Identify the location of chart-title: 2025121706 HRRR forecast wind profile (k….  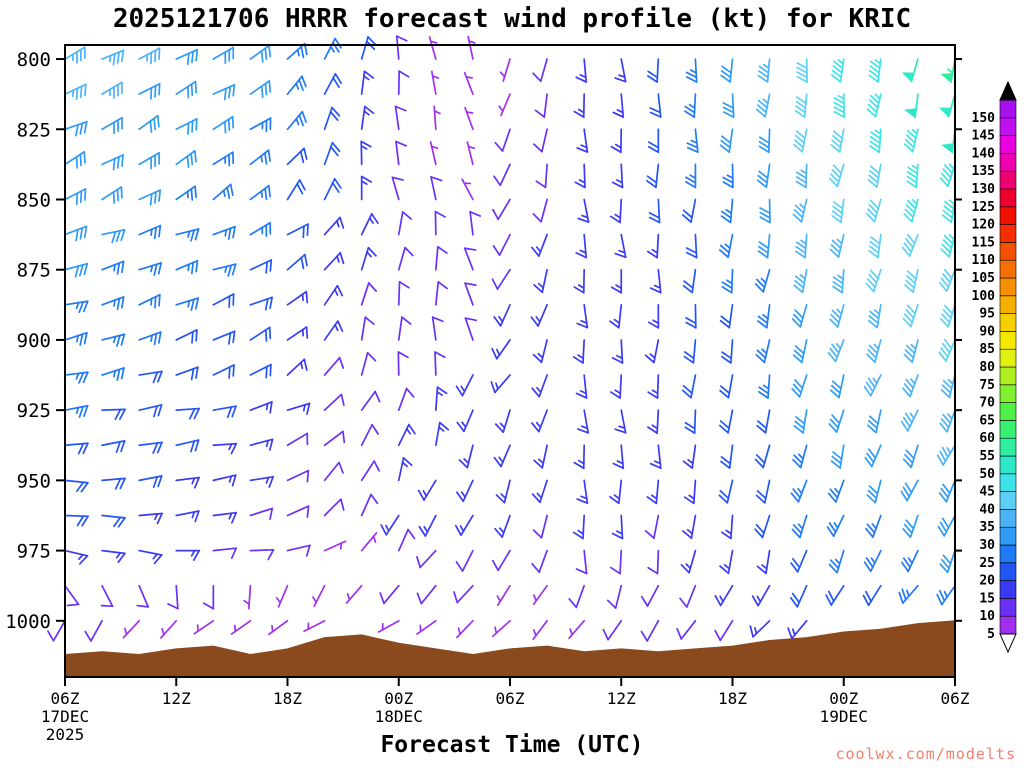
(512, 19).